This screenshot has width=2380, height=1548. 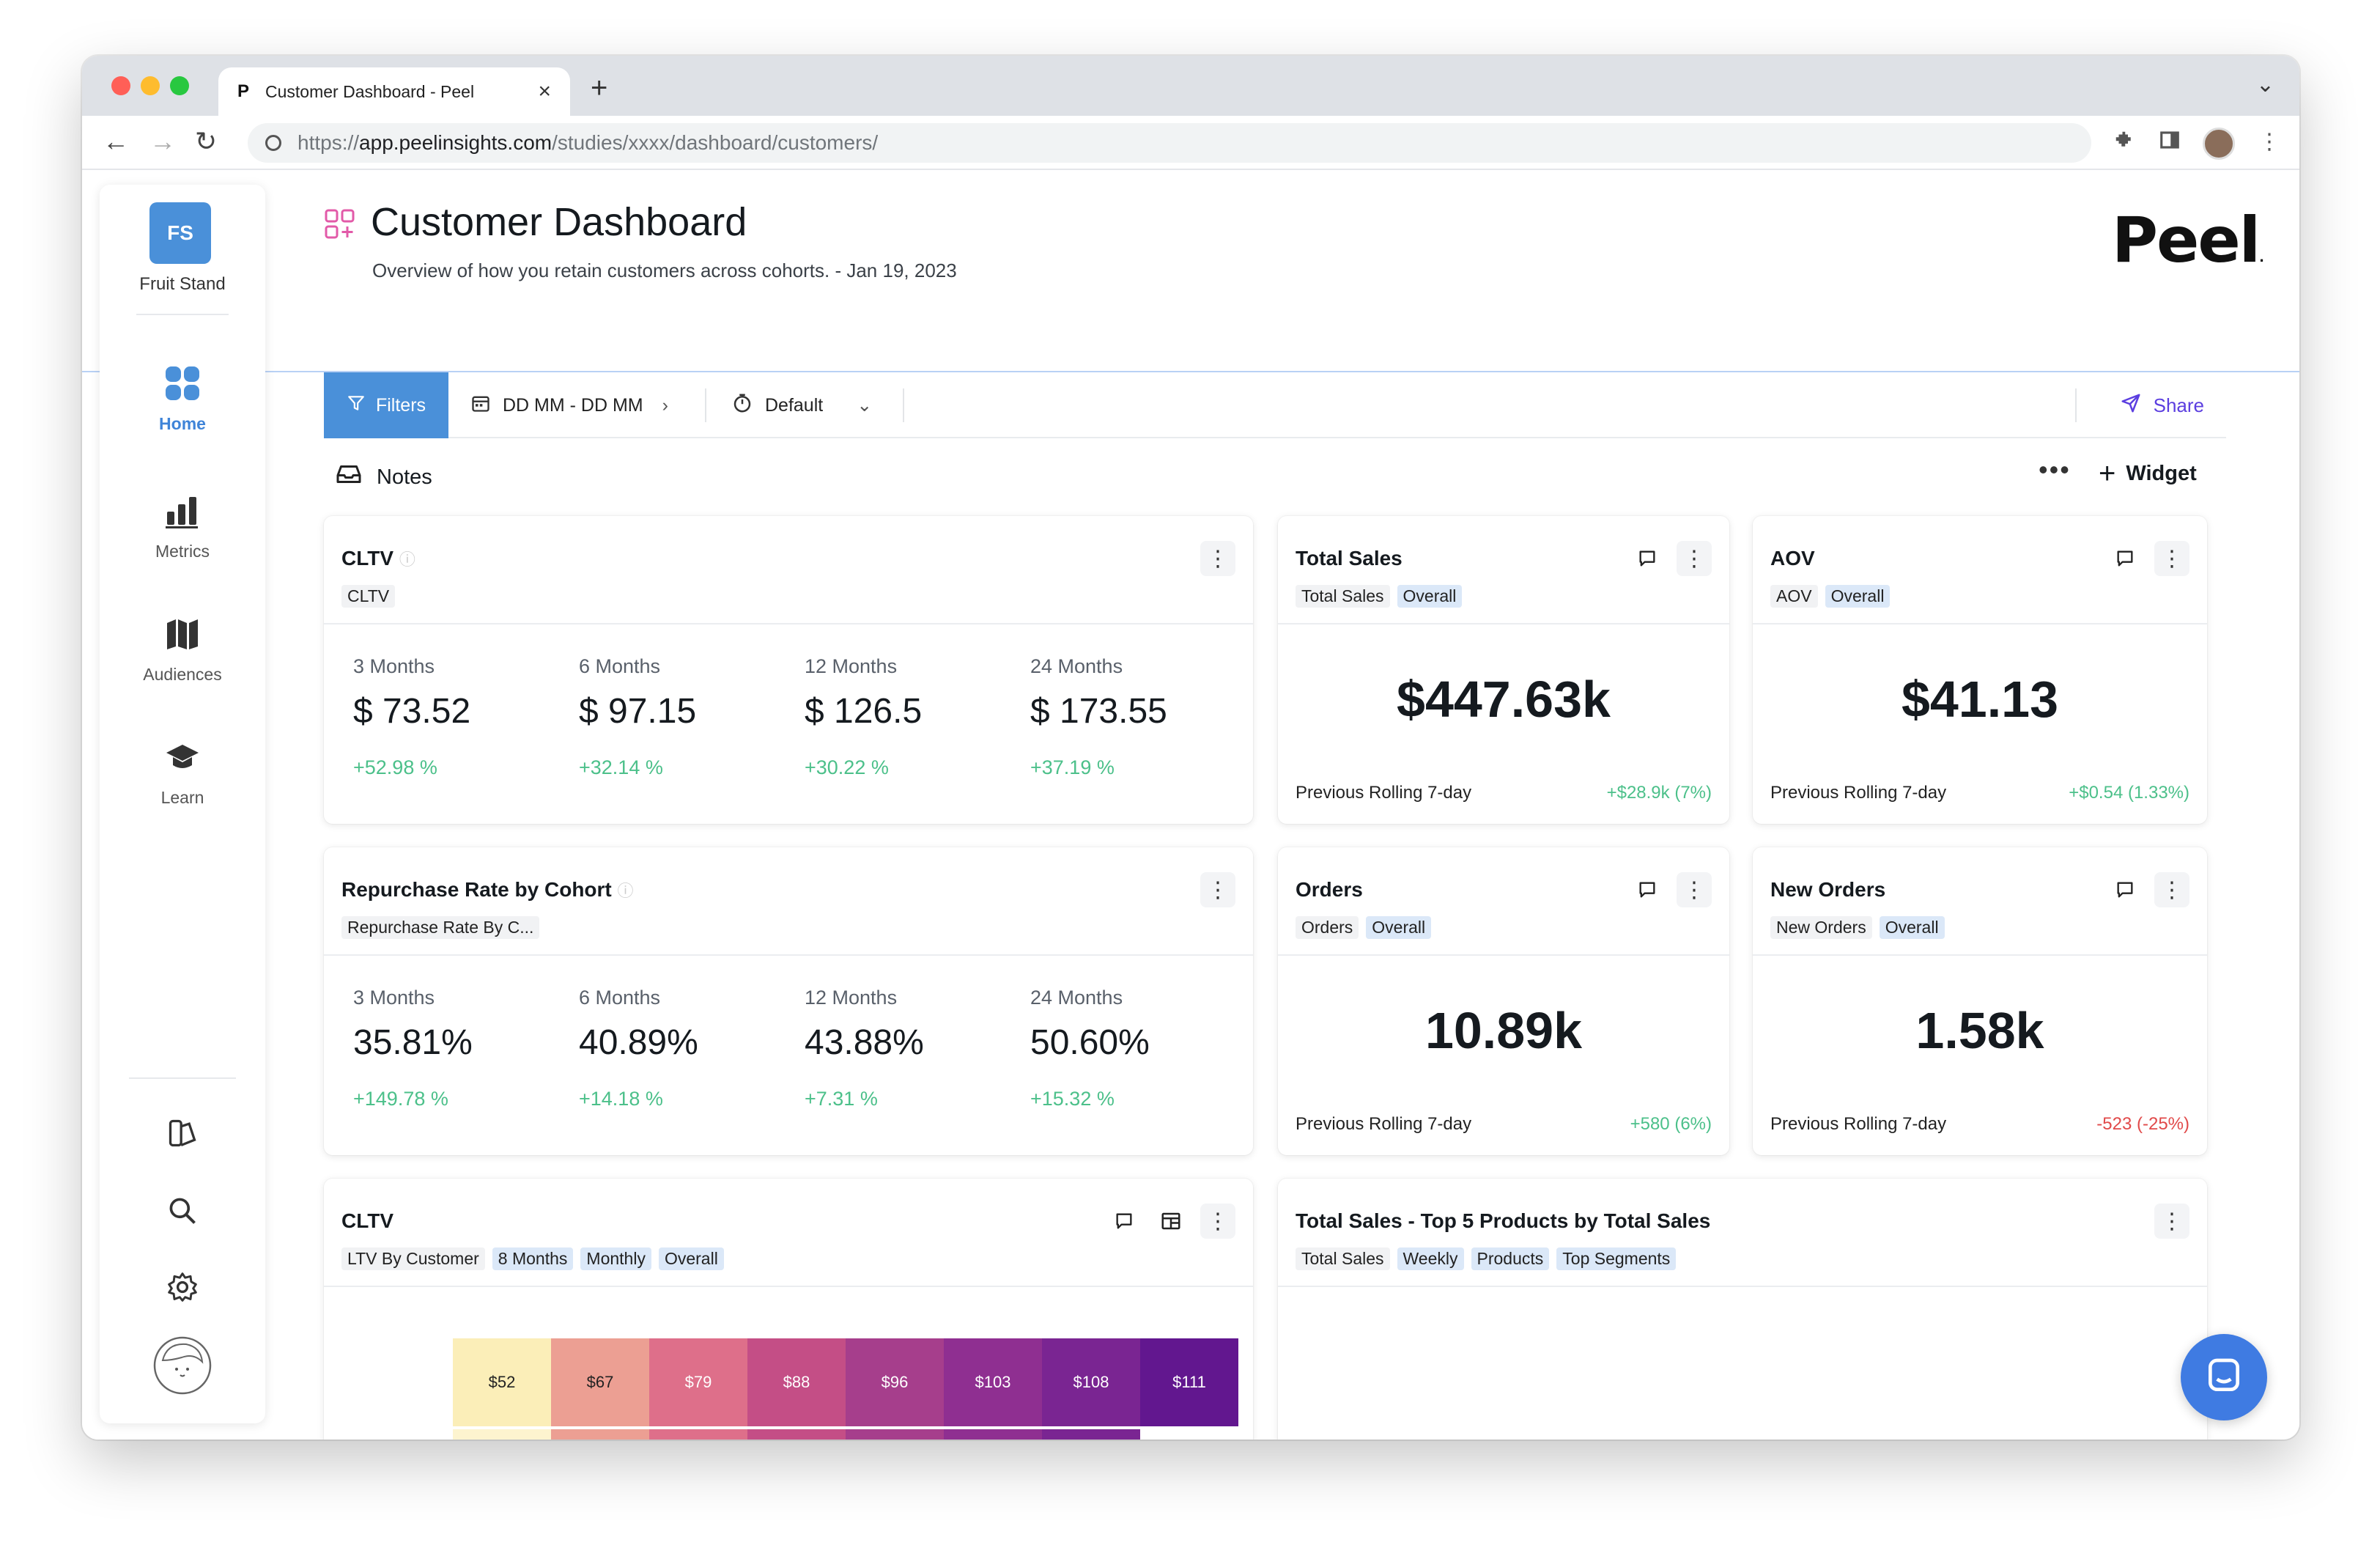 I want to click on notes-toggle: Notes, so click(x=384, y=477).